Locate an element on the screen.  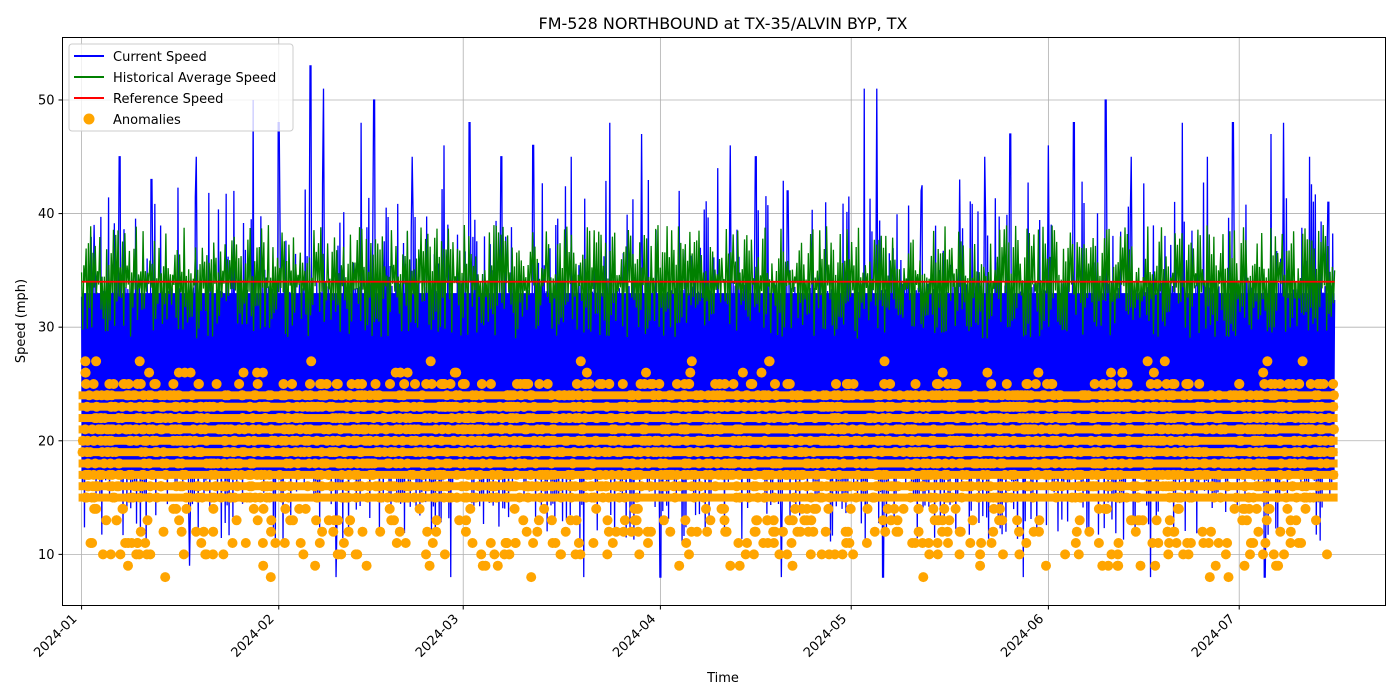
y-tick-label: 30 is located at coordinates (46, 328).